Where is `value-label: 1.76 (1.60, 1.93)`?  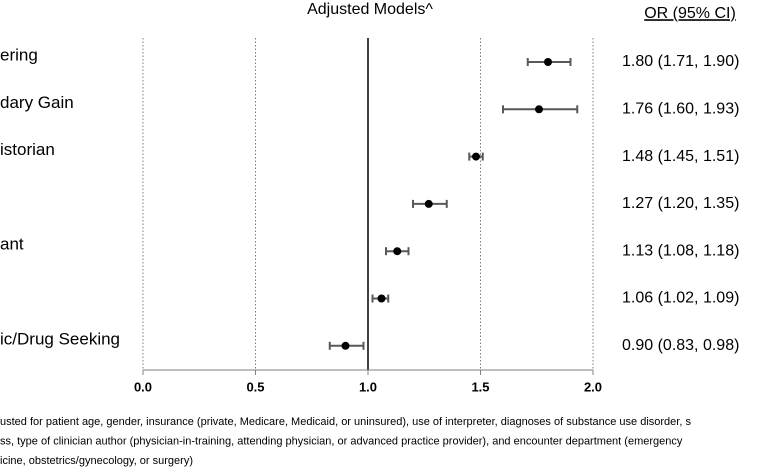 value-label: 1.76 (1.60, 1.93) is located at coordinates (680, 109).